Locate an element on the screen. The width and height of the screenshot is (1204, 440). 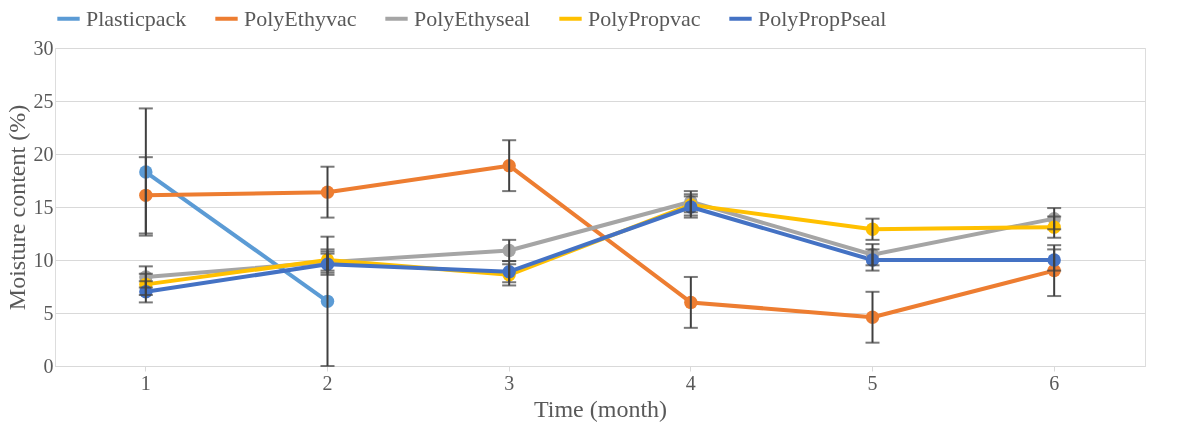
x-tick-label: 1 is located at coordinates (145, 382).